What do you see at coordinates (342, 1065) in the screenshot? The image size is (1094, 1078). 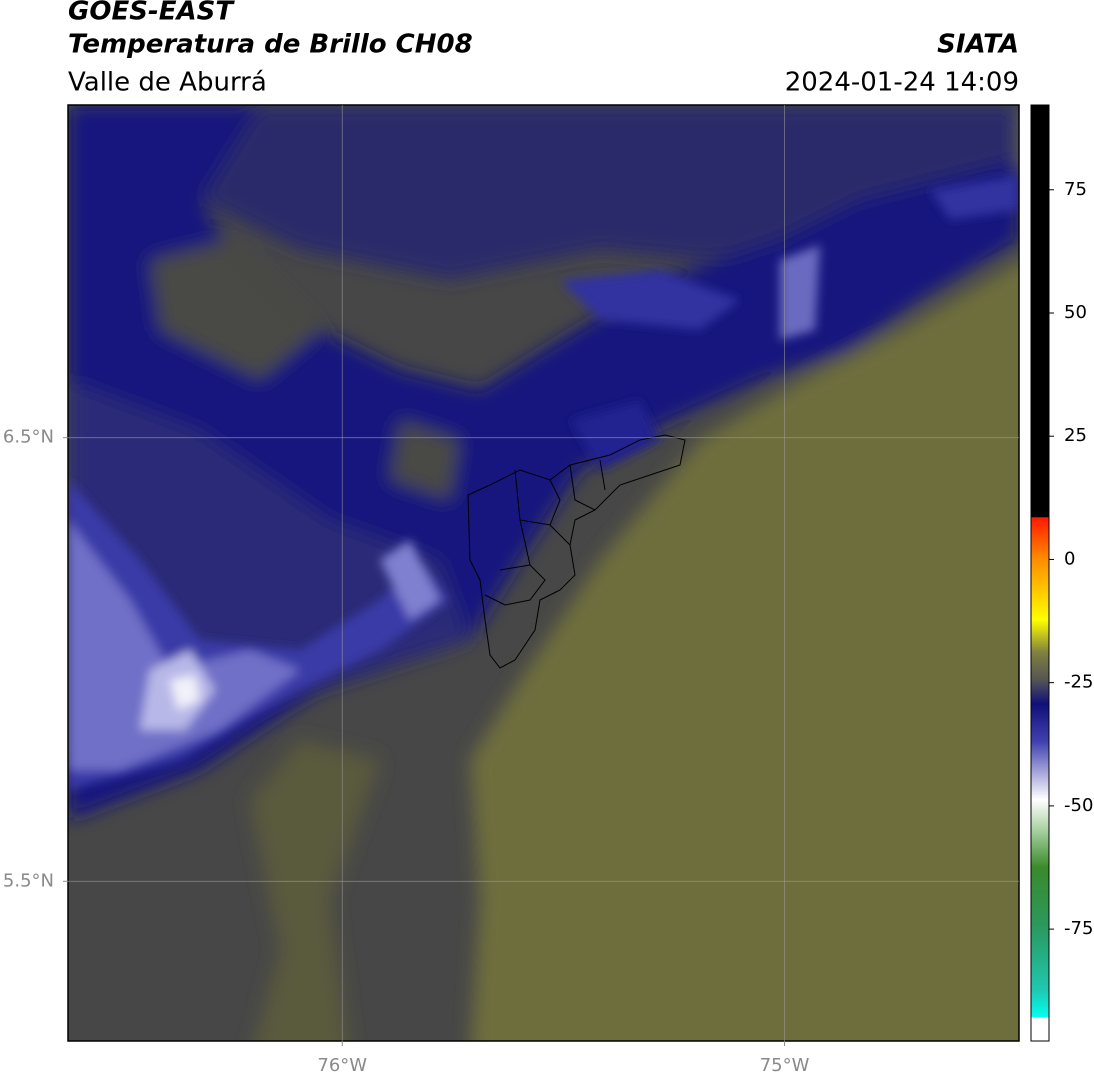 I see `x-tick-label: 76°W` at bounding box center [342, 1065].